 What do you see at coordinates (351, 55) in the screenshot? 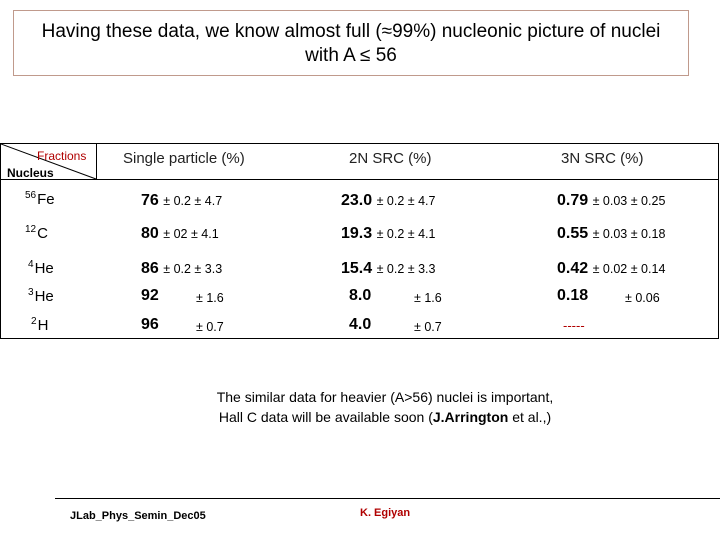
I see `title-line-2: with A ≤ 56` at bounding box center [351, 55].